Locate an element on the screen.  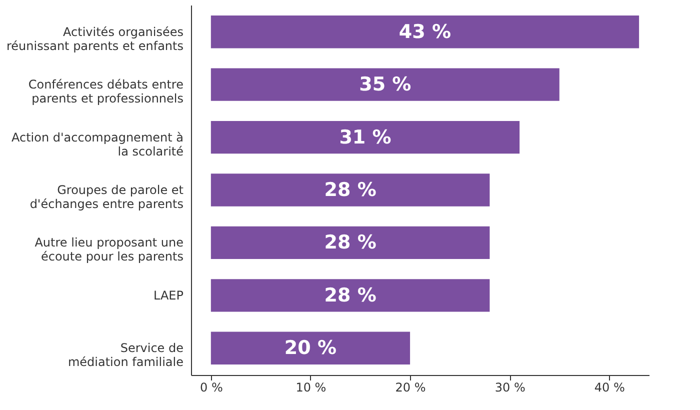
x-tick-label: 40 % is located at coordinates (609, 387).